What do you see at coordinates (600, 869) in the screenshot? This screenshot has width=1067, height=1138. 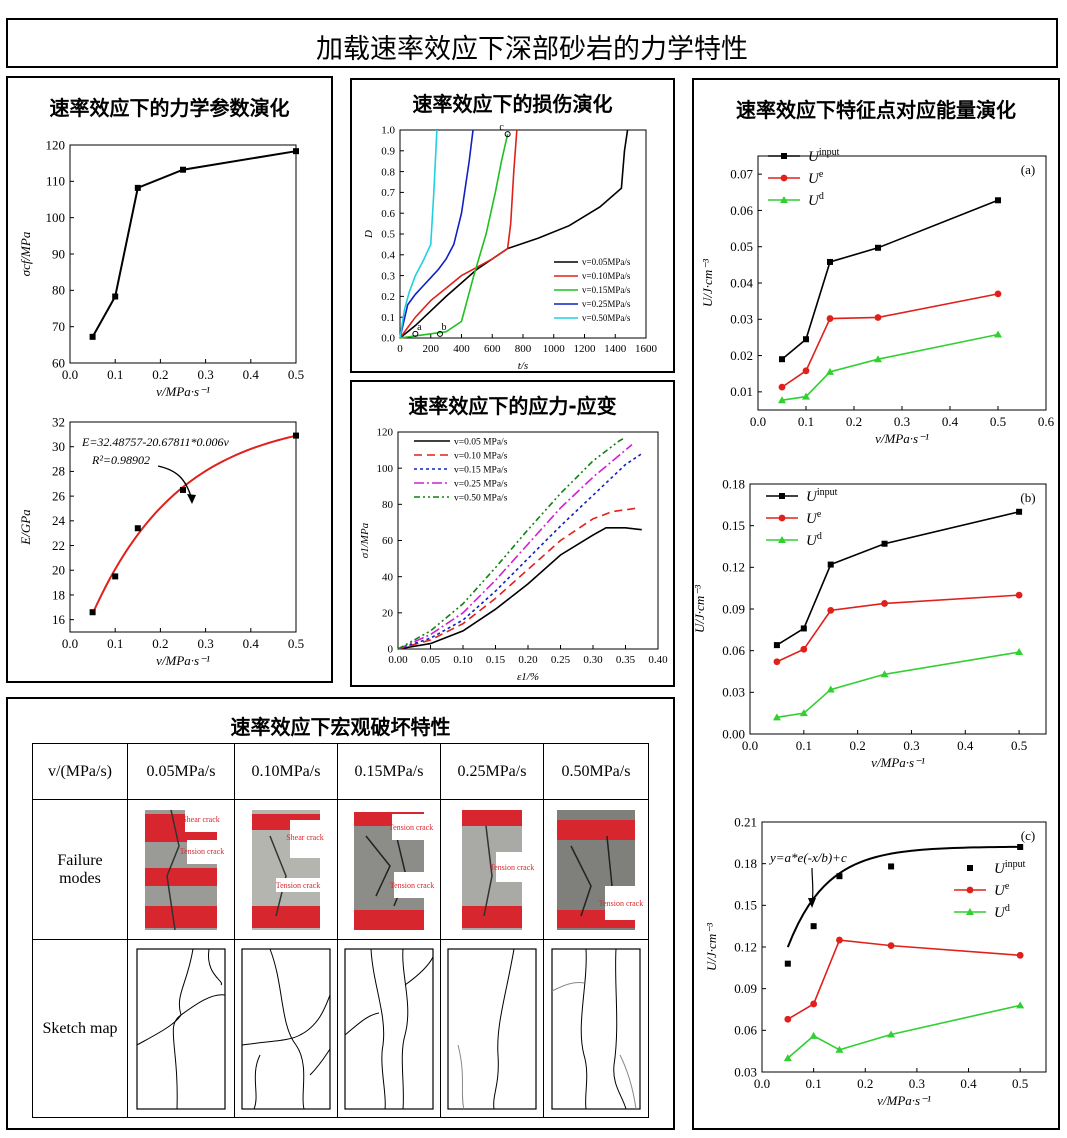 I see `failure-photo-5: Tension crack` at bounding box center [600, 869].